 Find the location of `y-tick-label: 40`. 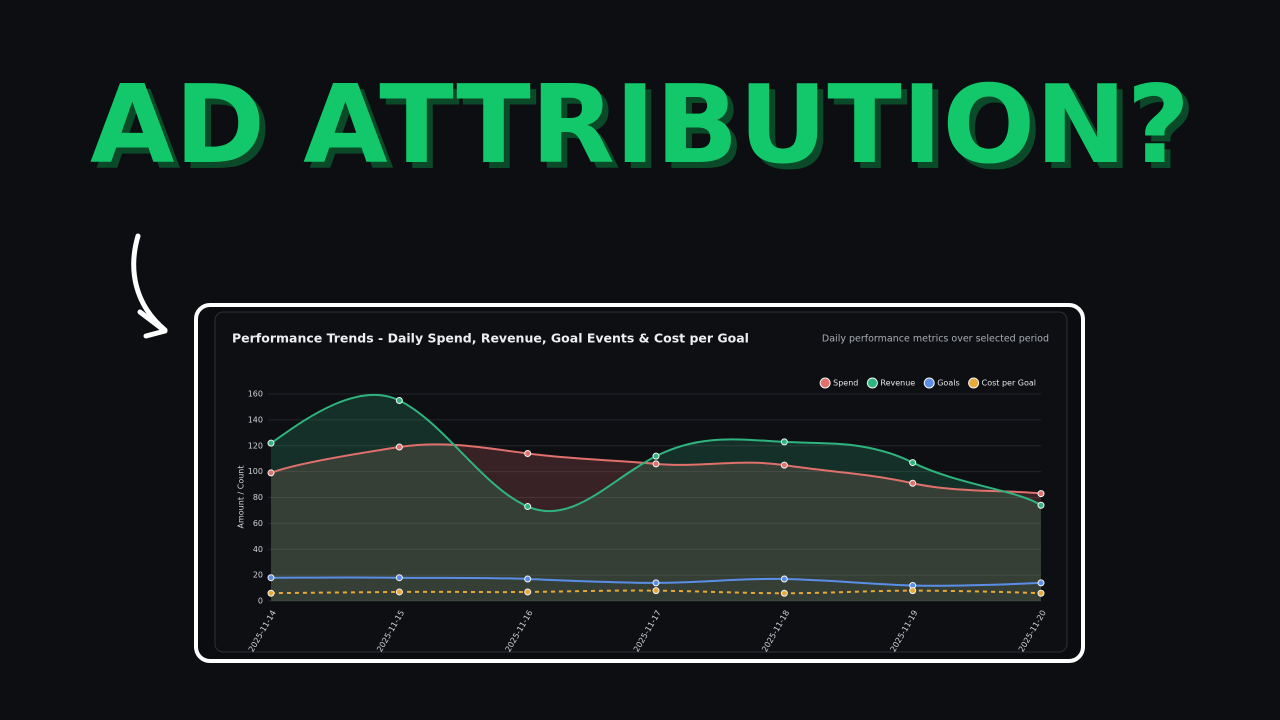

y-tick-label: 40 is located at coordinates (258, 549).